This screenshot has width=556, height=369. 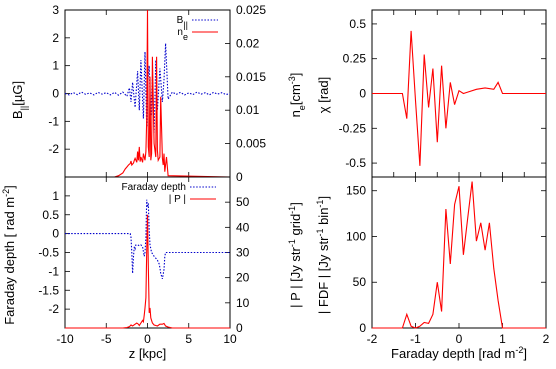 What do you see at coordinates (17, 114) in the screenshot?
I see `y-axis-label-left-part-0: B` at bounding box center [17, 114].